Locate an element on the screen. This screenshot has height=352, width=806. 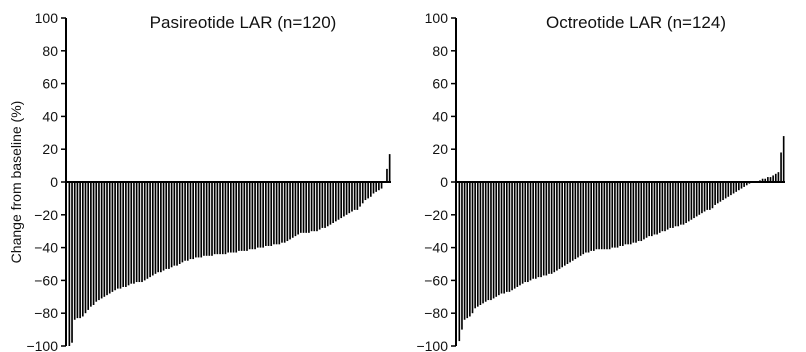
y-tick-label: 0 is located at coordinates (444, 182).